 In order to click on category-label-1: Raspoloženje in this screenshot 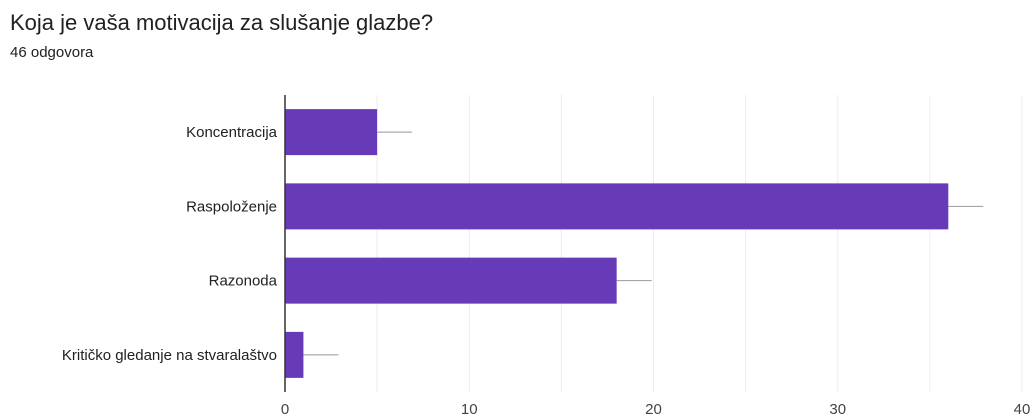, I will do `click(231, 206)`.